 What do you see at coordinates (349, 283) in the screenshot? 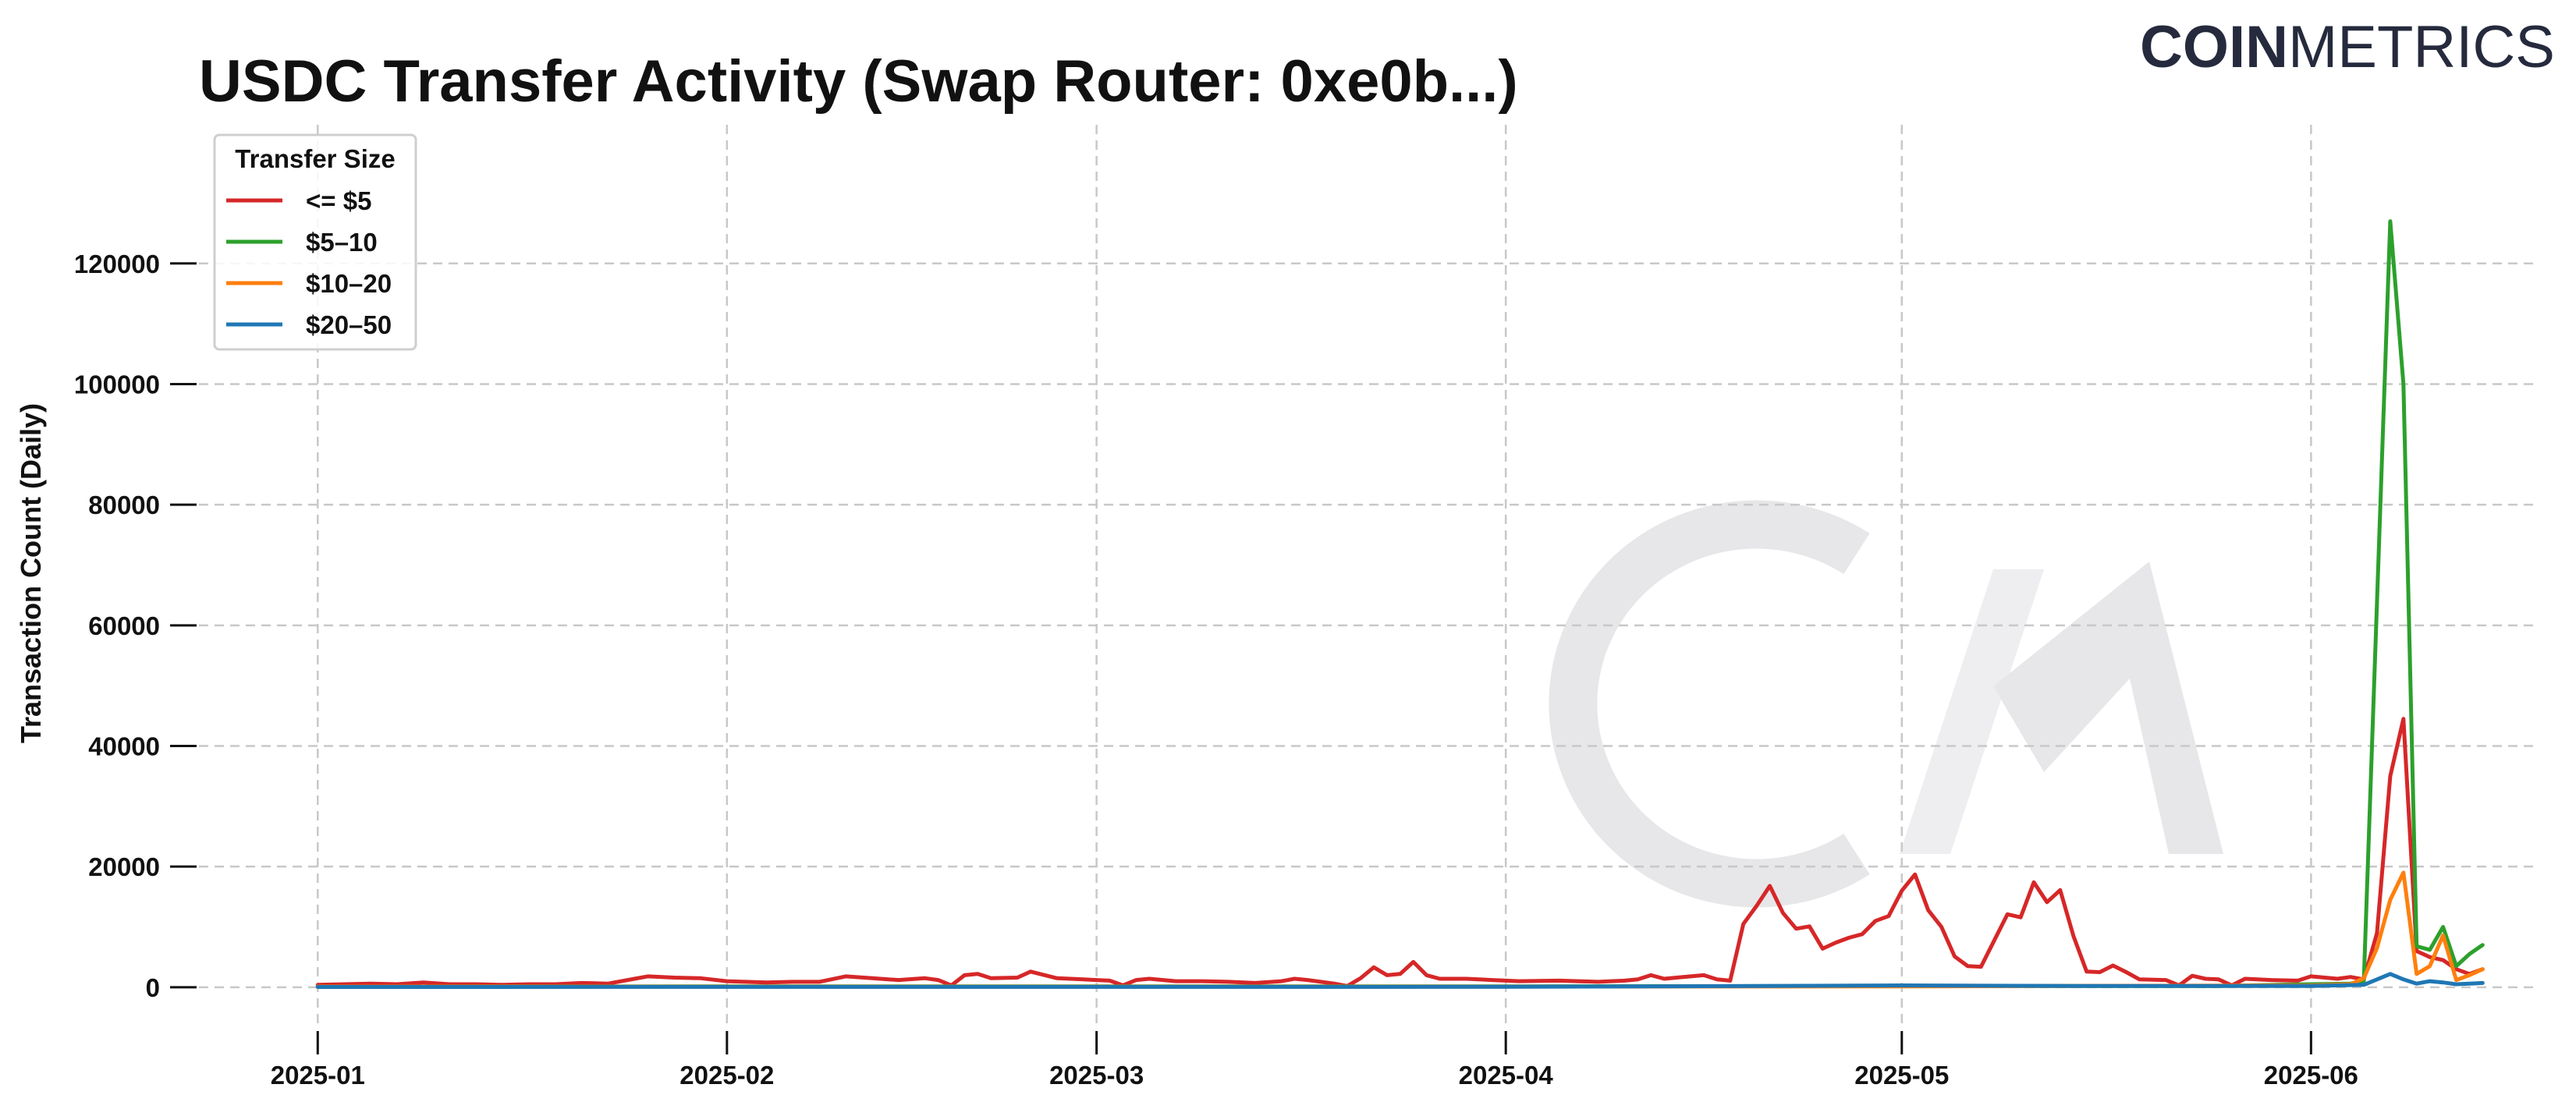
I see `legend-label-2: $10–20` at bounding box center [349, 283].